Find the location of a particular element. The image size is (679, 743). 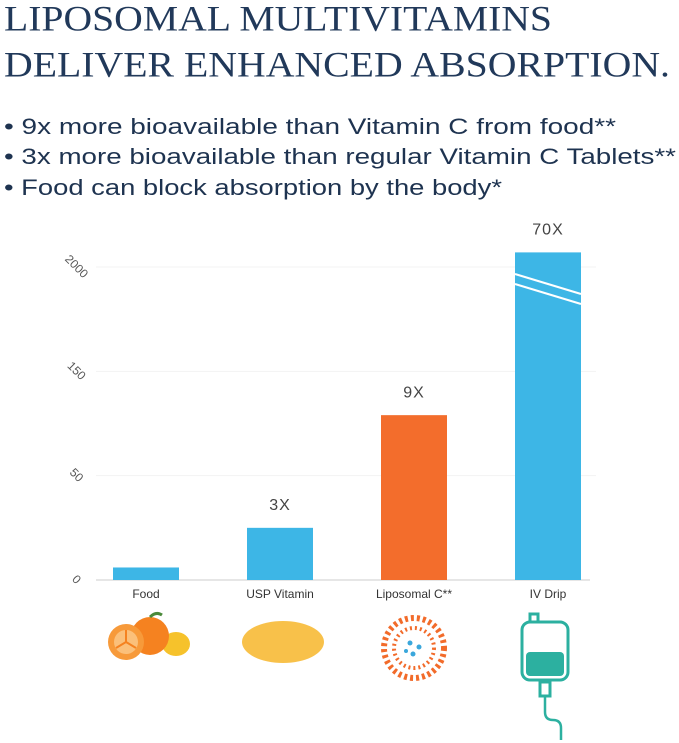

icons is located at coordinates (339, 675).